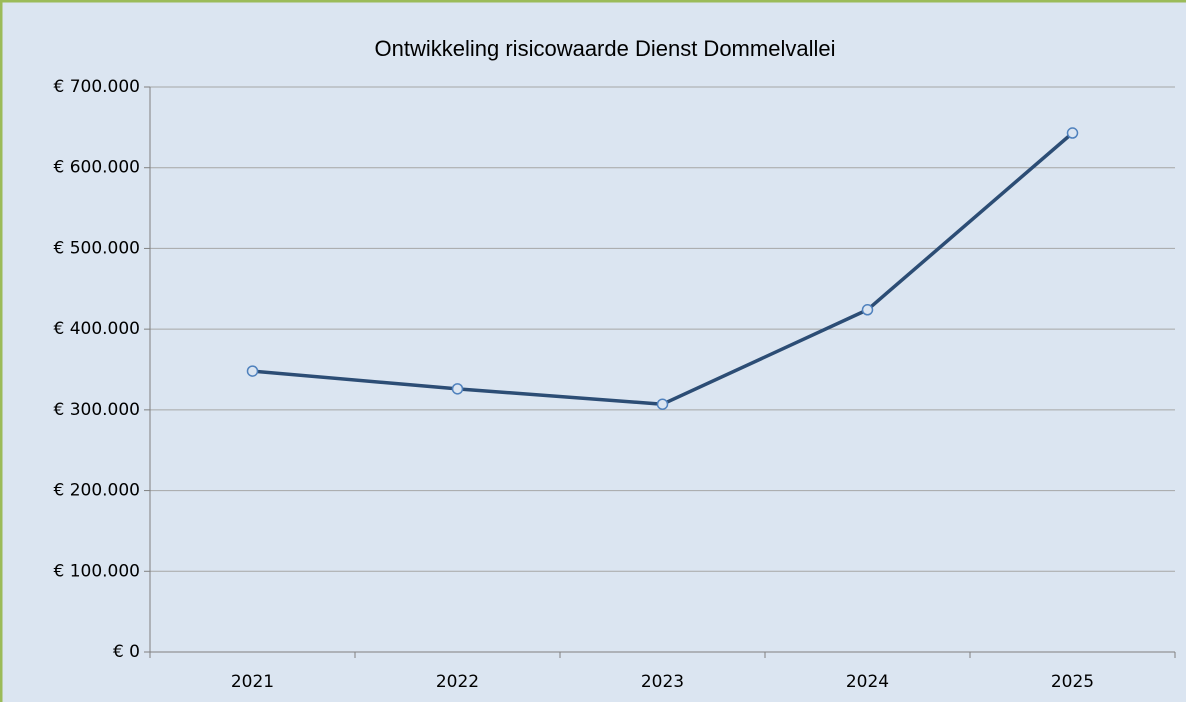  I want to click on y-tick-label: € 500.000, so click(96, 248).